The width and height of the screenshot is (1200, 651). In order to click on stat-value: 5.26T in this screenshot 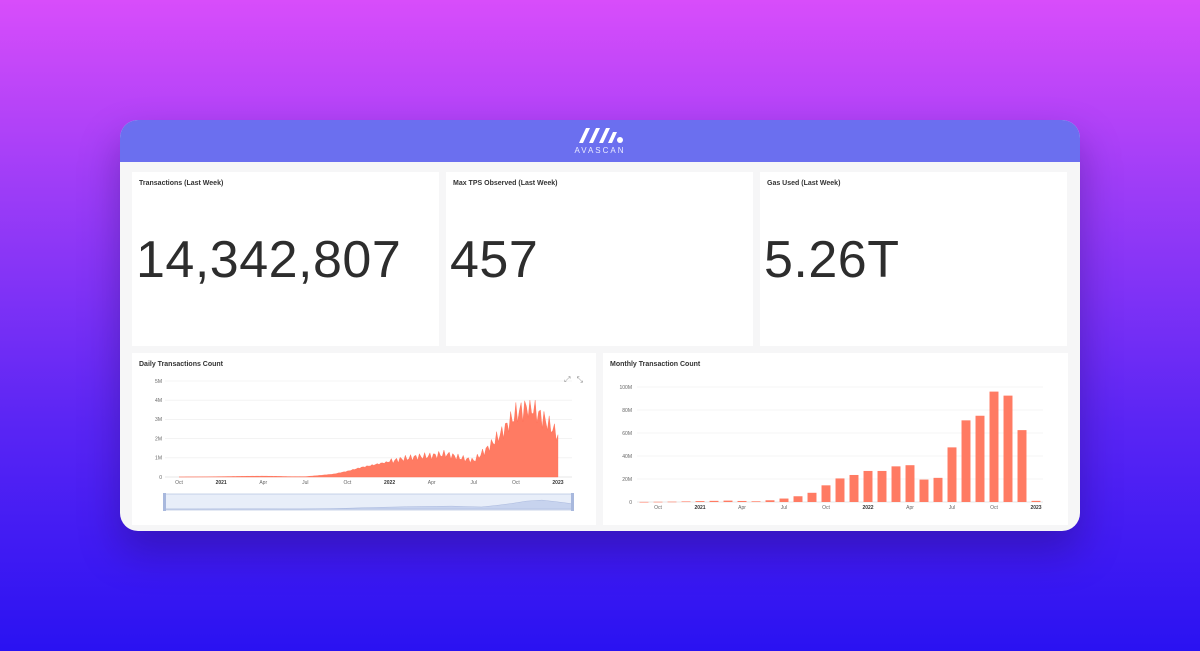, I will do `click(832, 260)`.